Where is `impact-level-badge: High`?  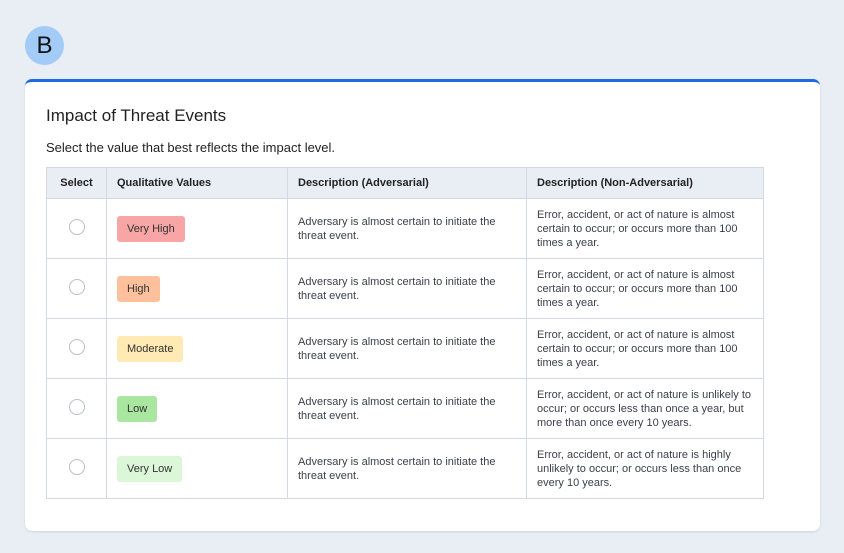
impact-level-badge: High is located at coordinates (138, 288).